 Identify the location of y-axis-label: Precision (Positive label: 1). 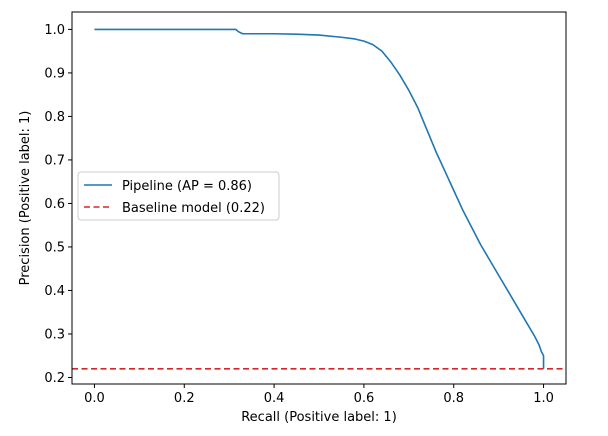
(25, 198).